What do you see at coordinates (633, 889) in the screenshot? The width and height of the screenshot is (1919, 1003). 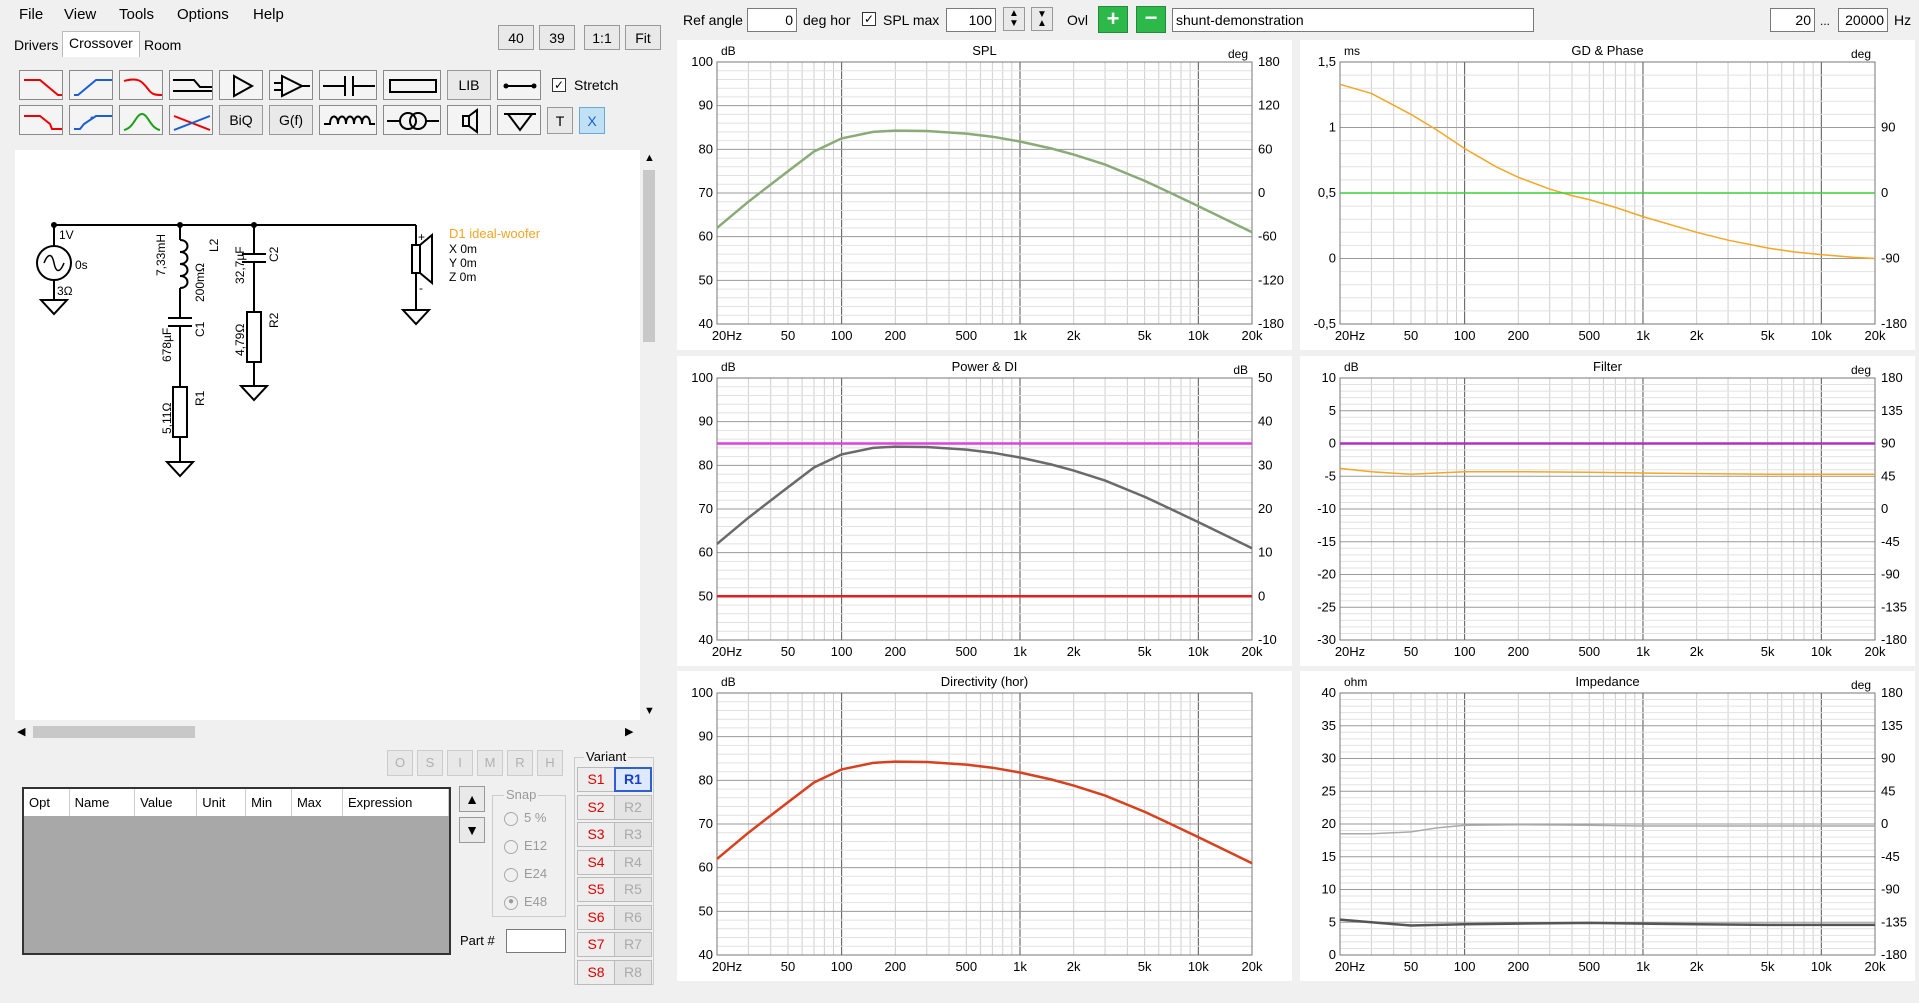 I see `variant-r5-button: R5` at bounding box center [633, 889].